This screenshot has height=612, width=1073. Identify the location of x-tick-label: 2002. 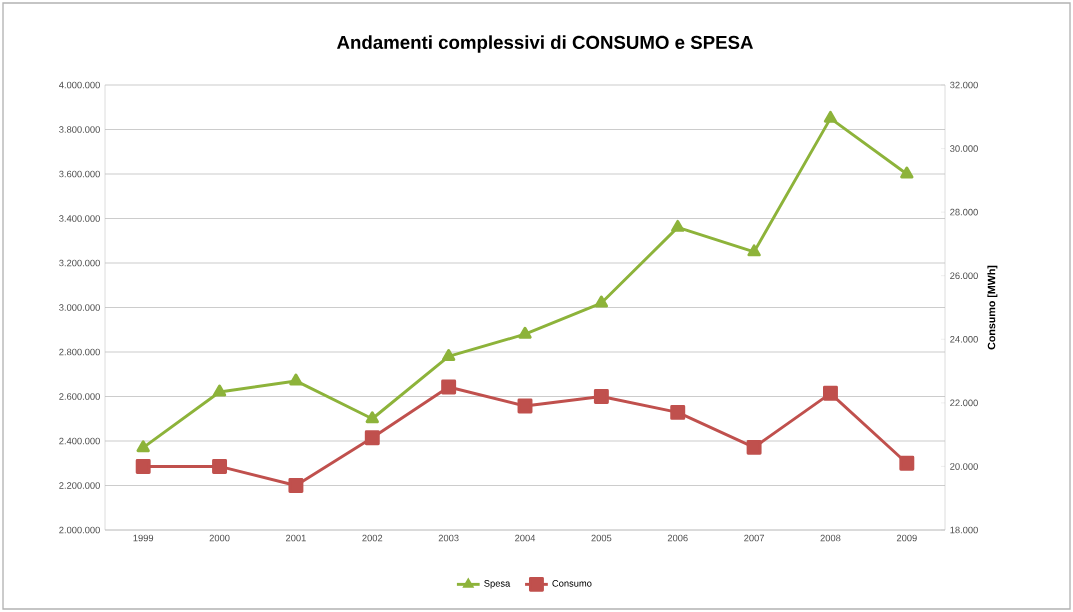
(372, 538).